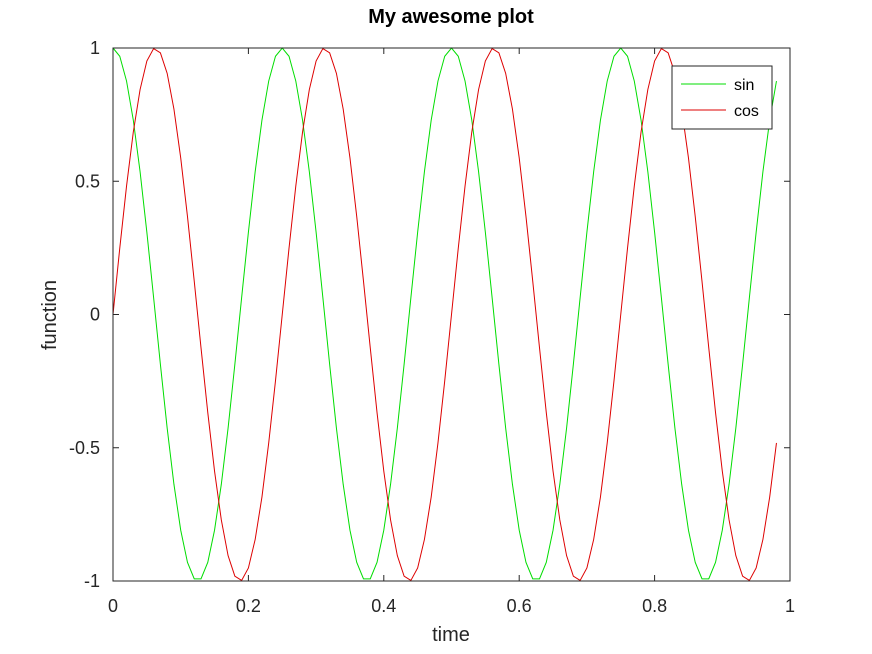  What do you see at coordinates (519, 606) in the screenshot?
I see `x-tick-label-3: 0.6` at bounding box center [519, 606].